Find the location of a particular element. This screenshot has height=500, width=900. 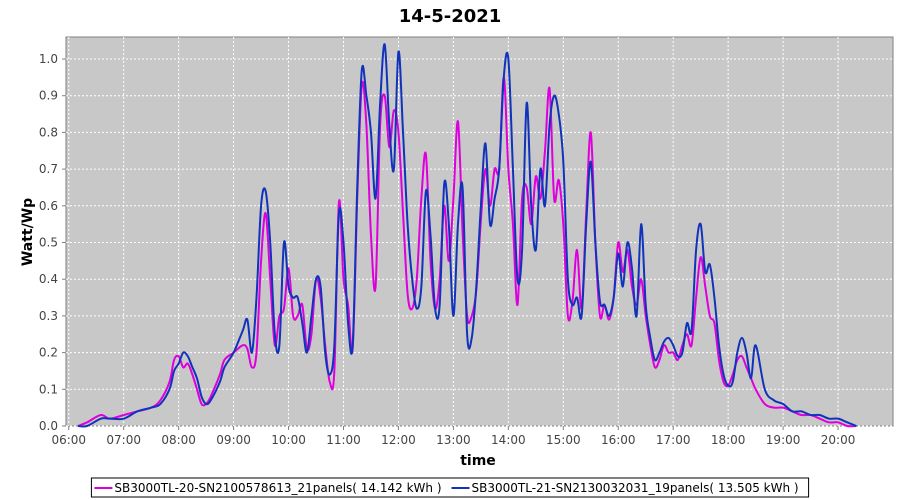

x-axis-label: time is located at coordinates (478, 461).